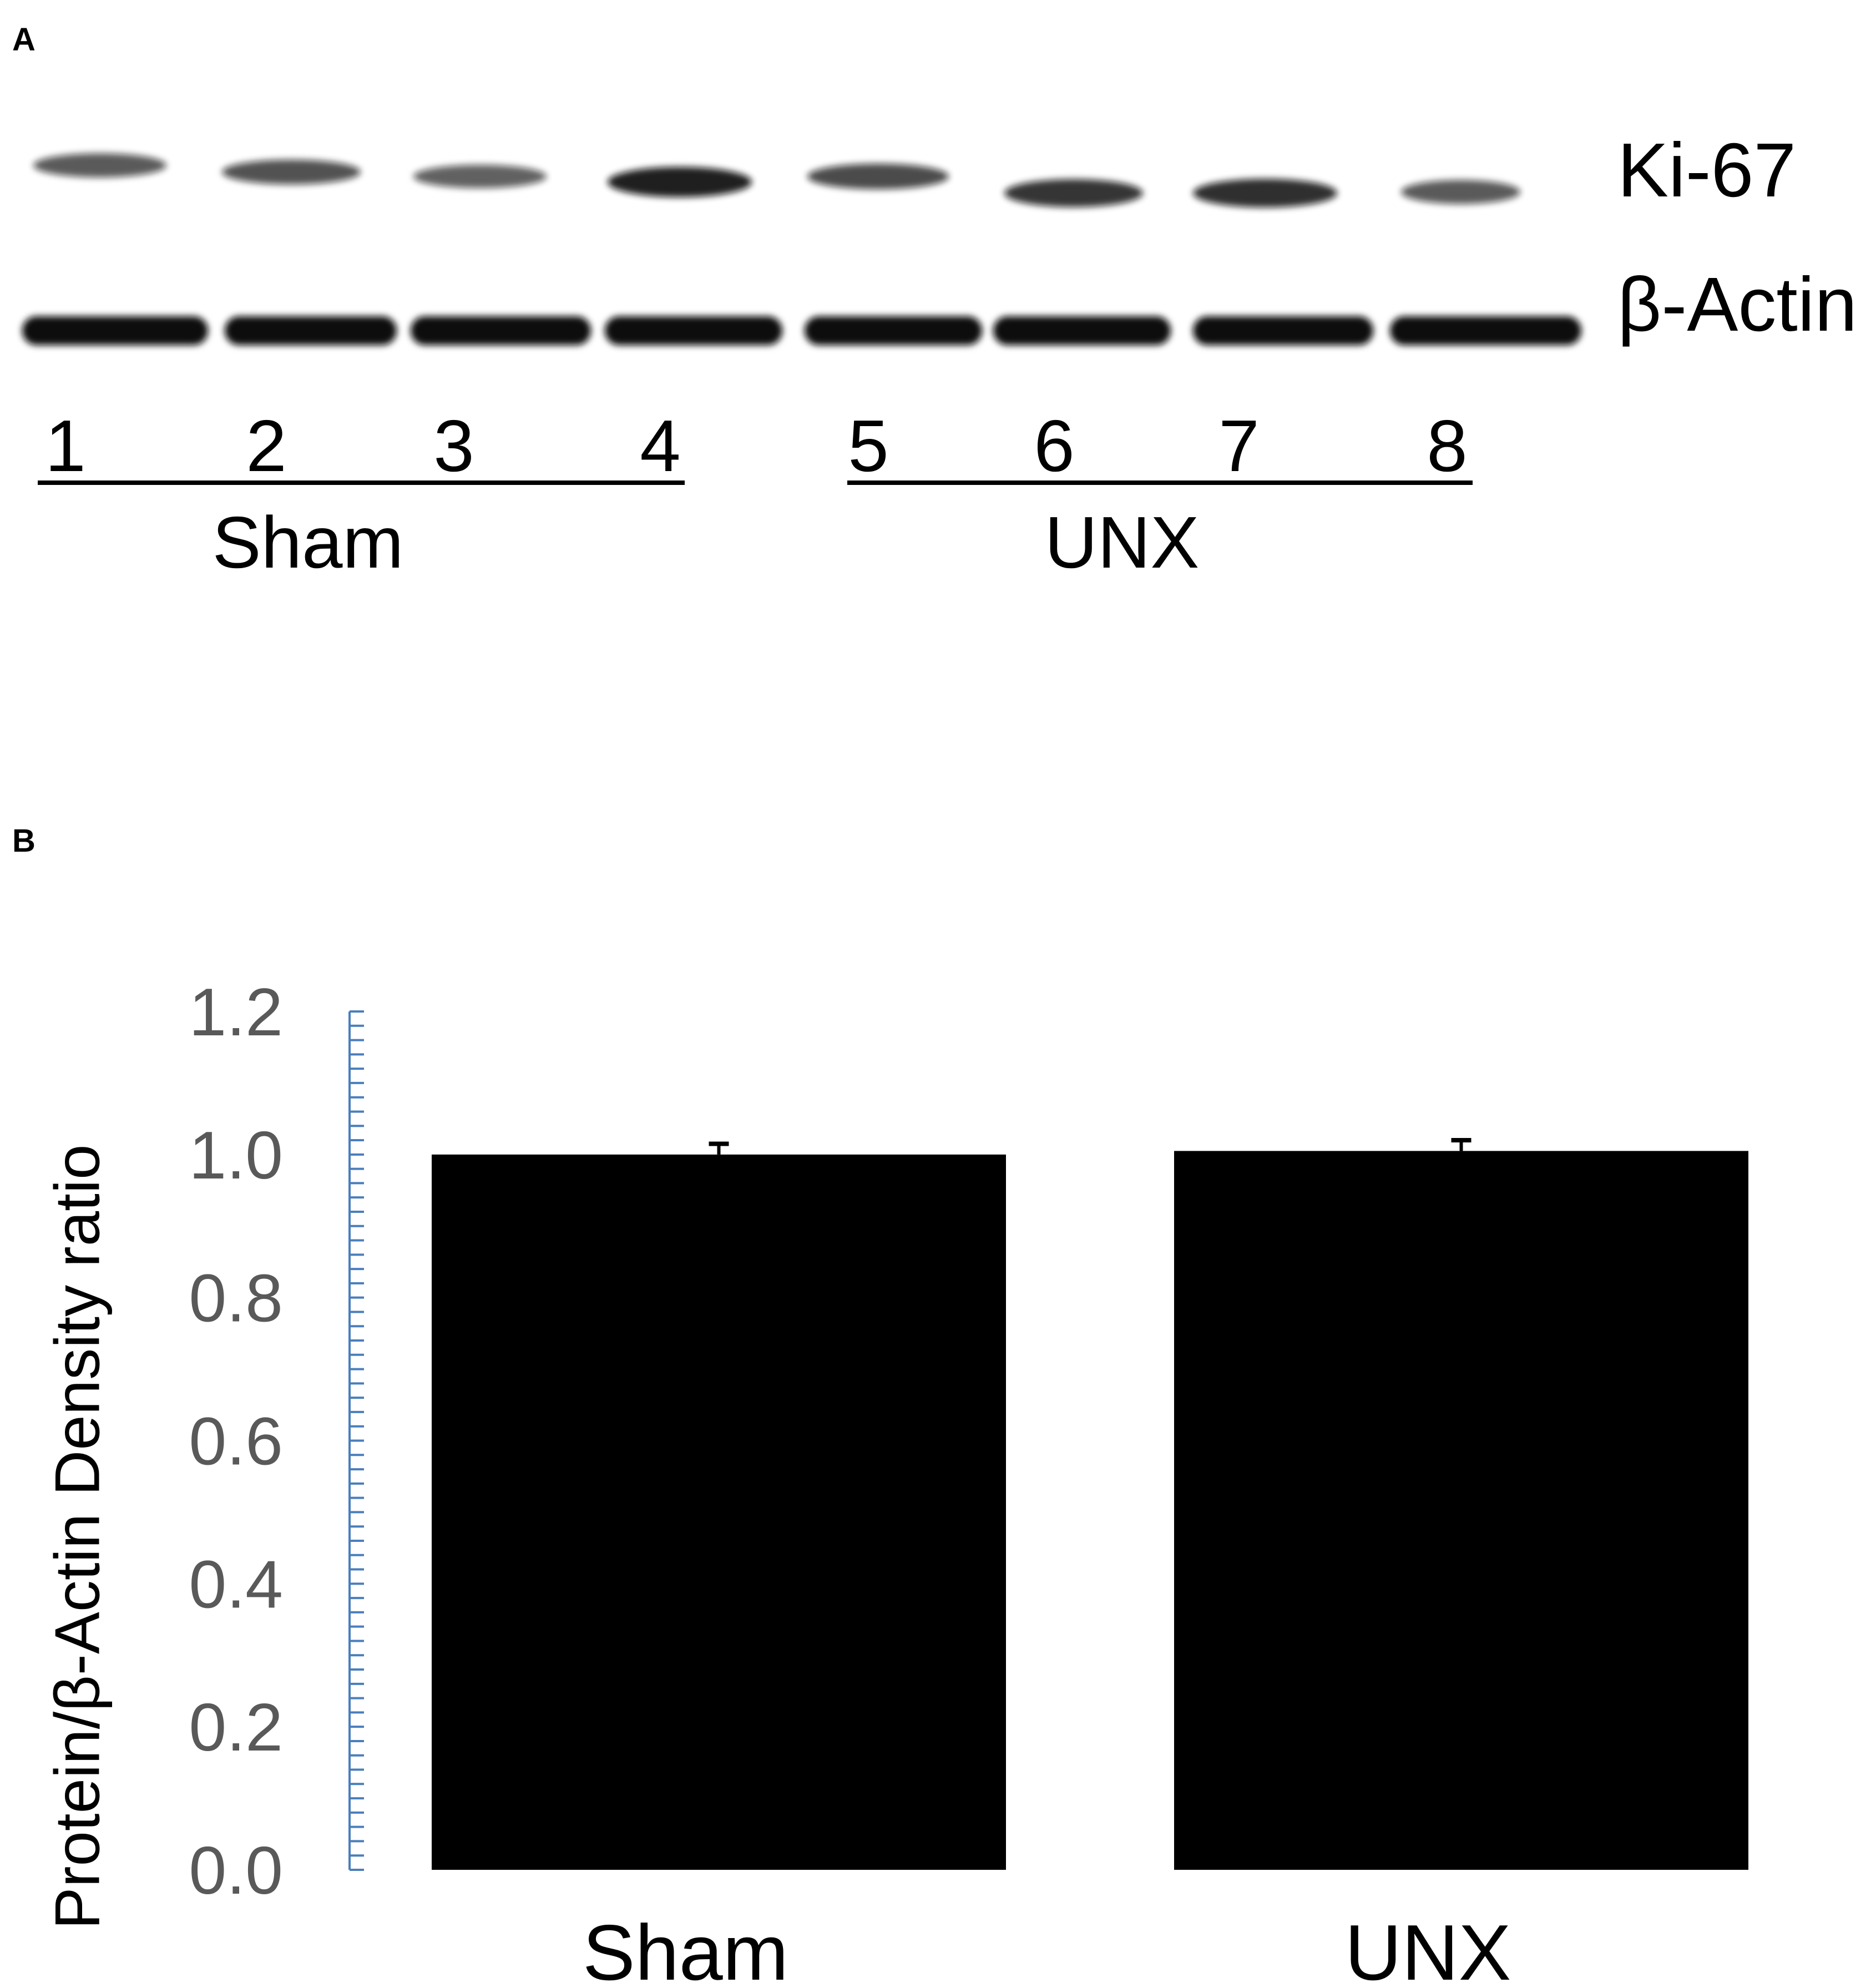  What do you see at coordinates (236, 1727) in the screenshot?
I see `y-tick-label: 0.2` at bounding box center [236, 1727].